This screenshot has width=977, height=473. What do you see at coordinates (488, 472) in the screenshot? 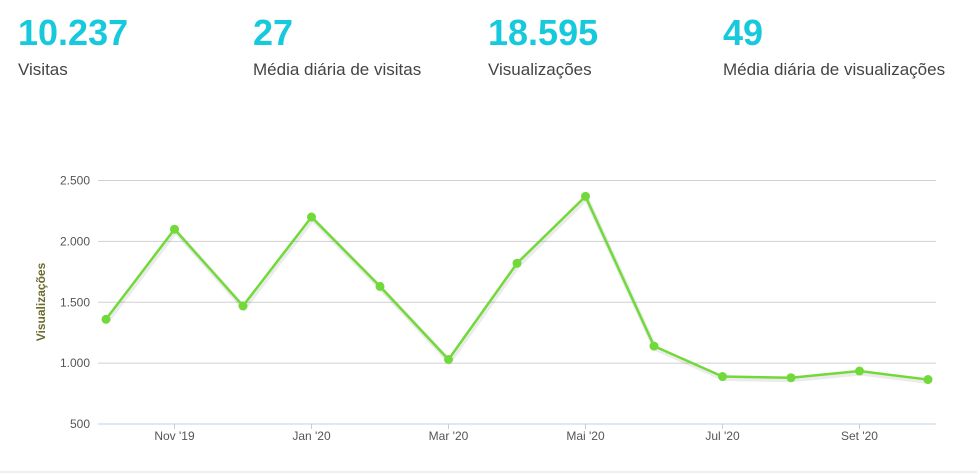
I see `panel-border` at bounding box center [488, 472].